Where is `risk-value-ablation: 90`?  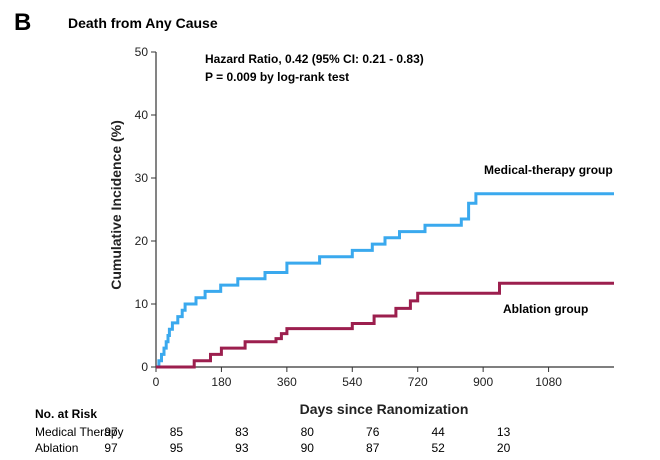
risk-value-ablation: 90 is located at coordinates (308, 448).